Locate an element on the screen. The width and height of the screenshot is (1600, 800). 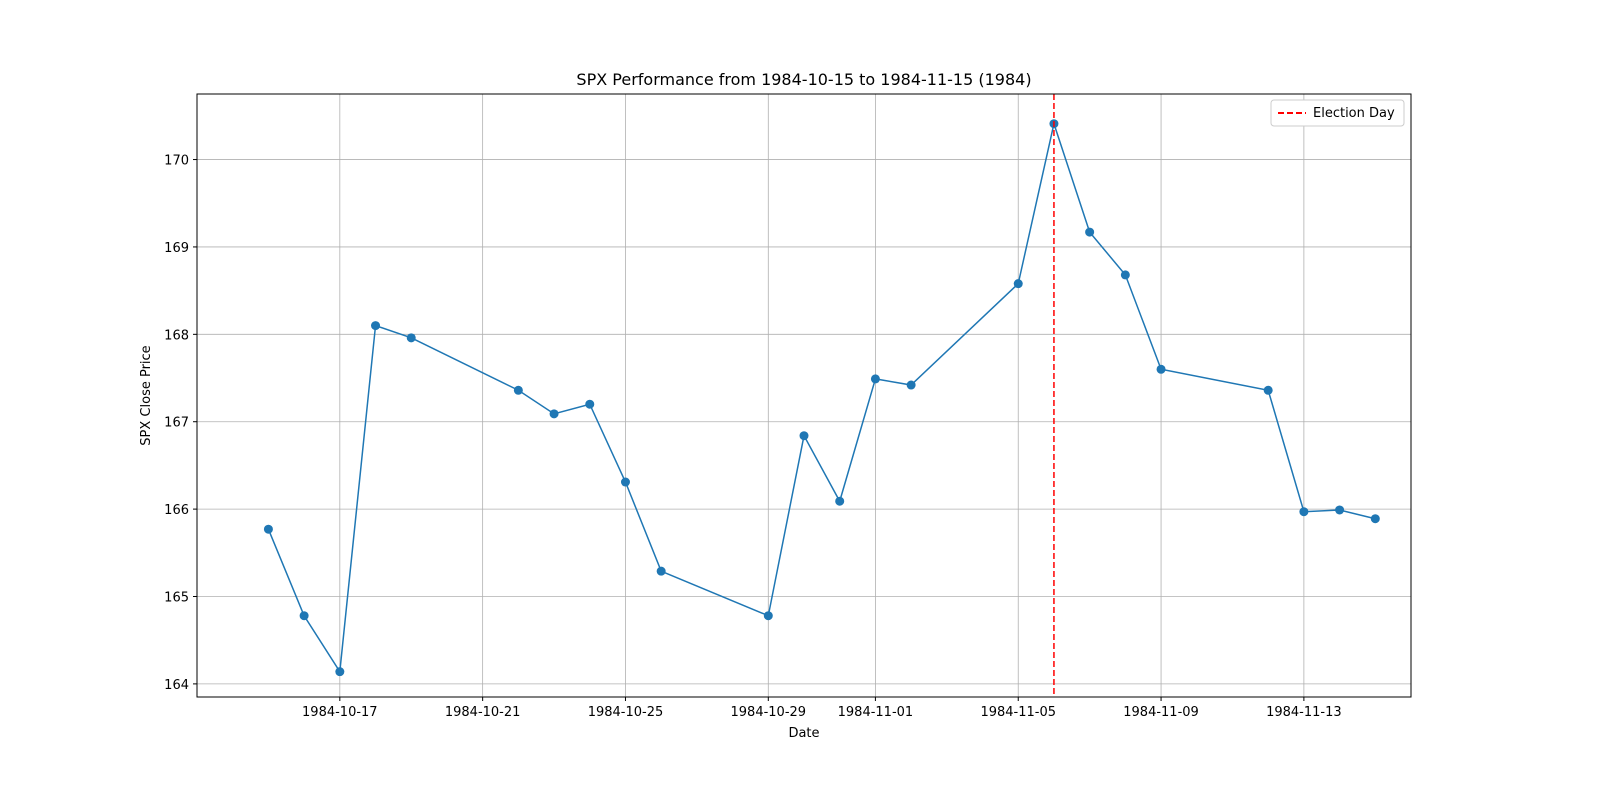
x-tick-label: 1984-10-29 is located at coordinates (769, 712).